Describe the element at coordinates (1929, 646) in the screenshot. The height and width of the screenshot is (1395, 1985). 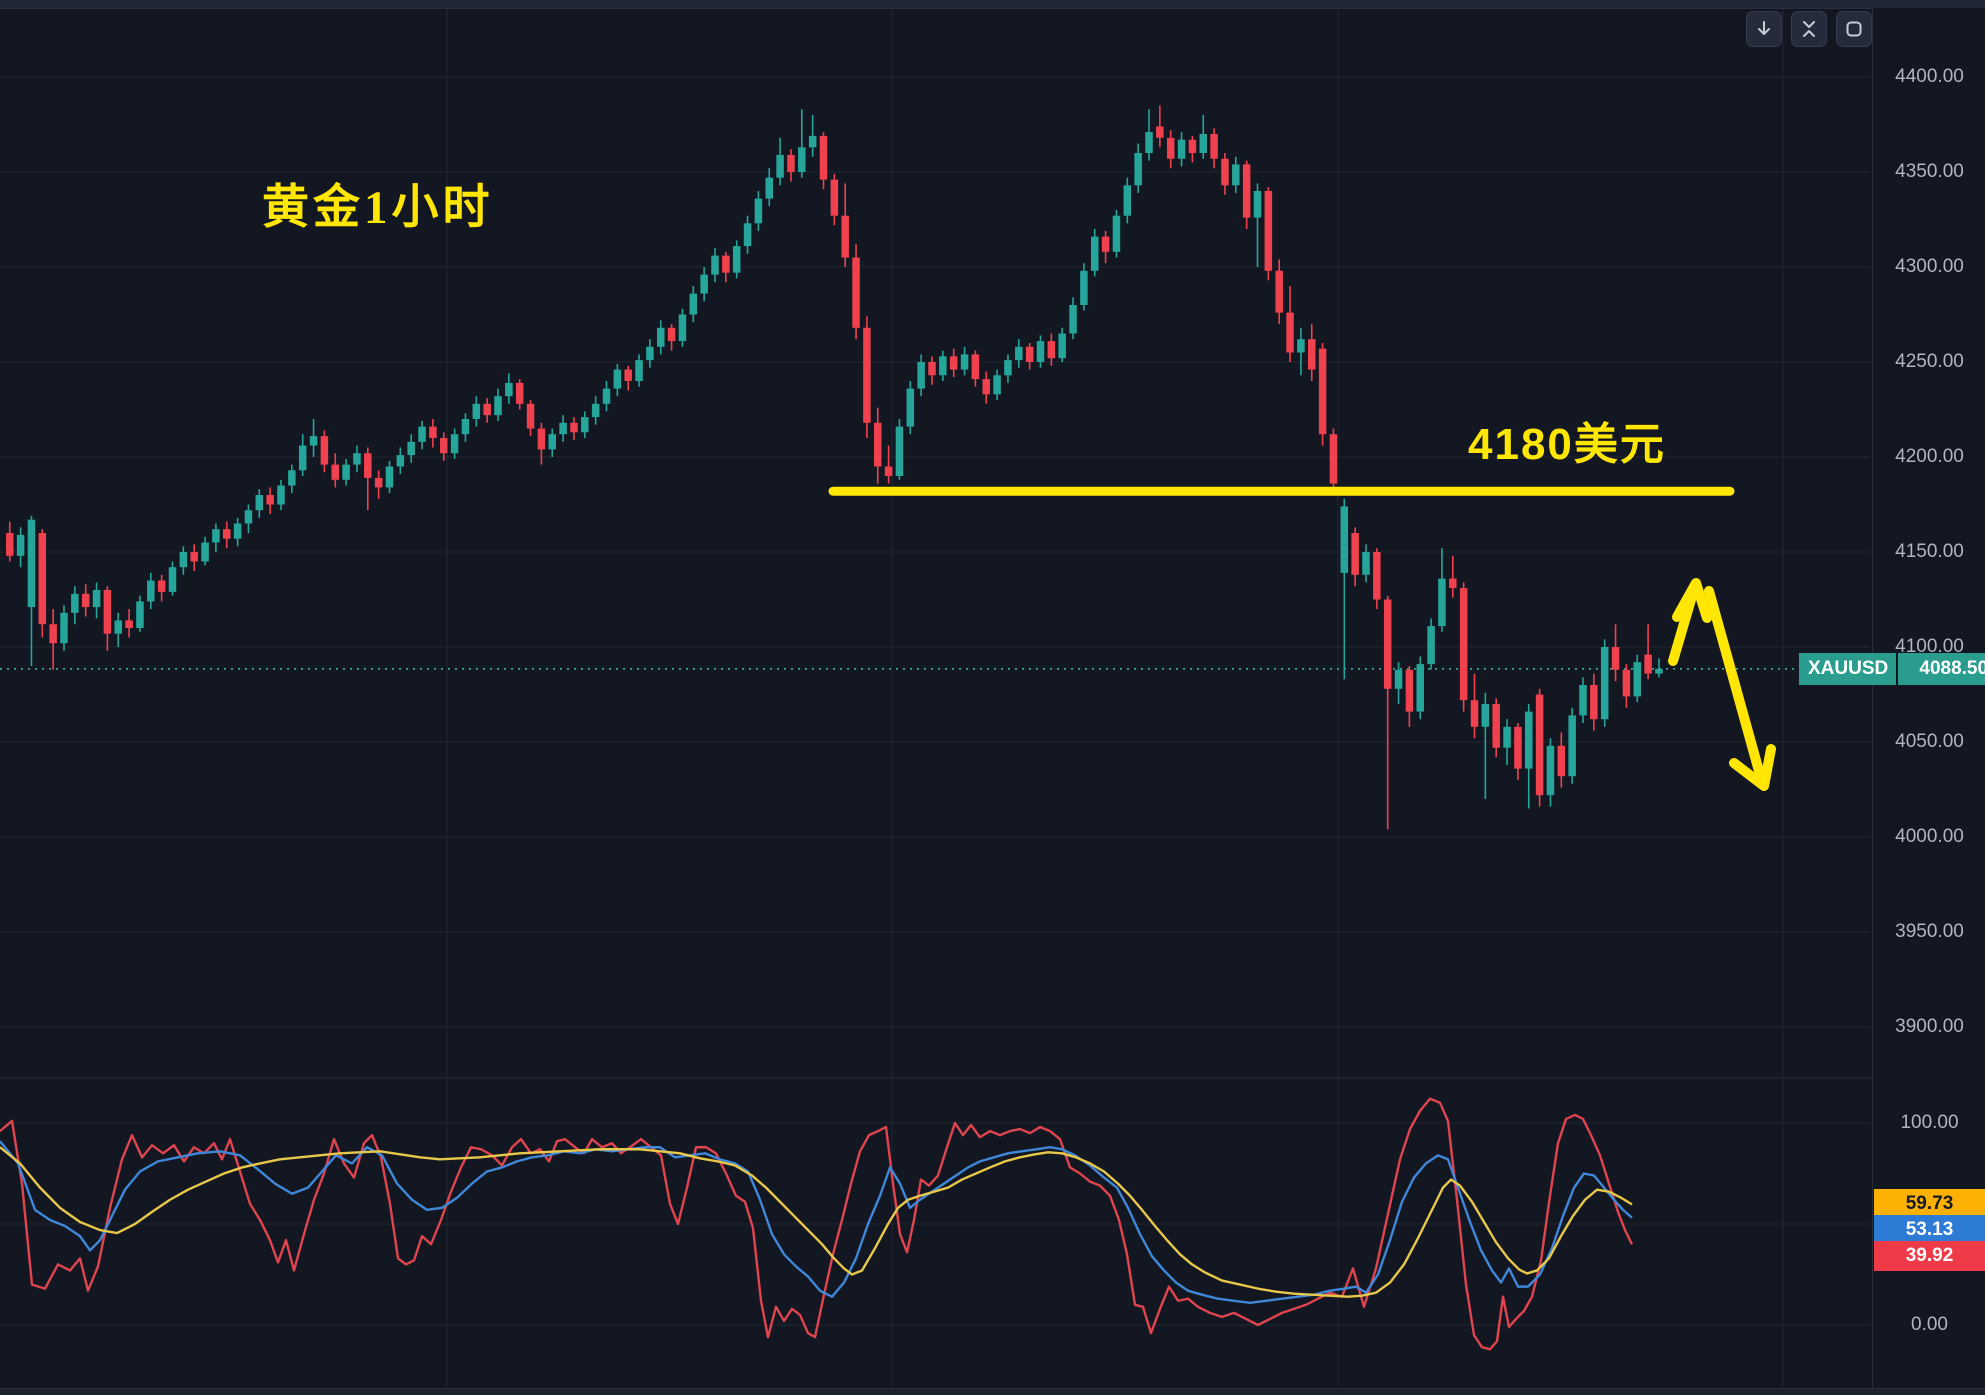
I see `price-tick-label: 4100.00` at that location.